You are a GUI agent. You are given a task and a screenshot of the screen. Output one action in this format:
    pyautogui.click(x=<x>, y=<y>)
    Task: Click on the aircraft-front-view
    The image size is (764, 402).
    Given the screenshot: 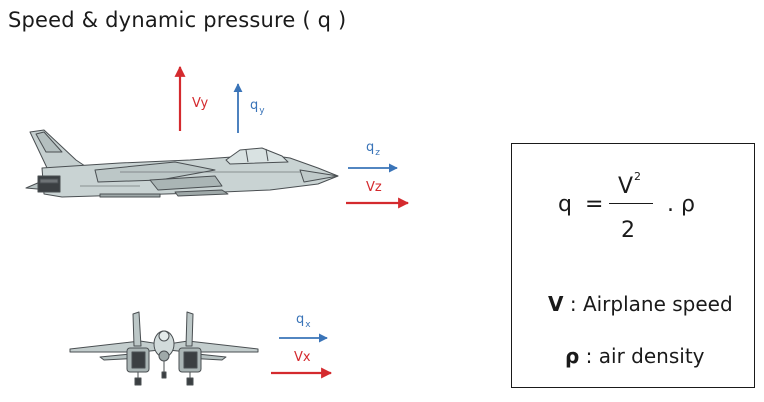 What is the action you would take?
    pyautogui.click(x=164, y=348)
    